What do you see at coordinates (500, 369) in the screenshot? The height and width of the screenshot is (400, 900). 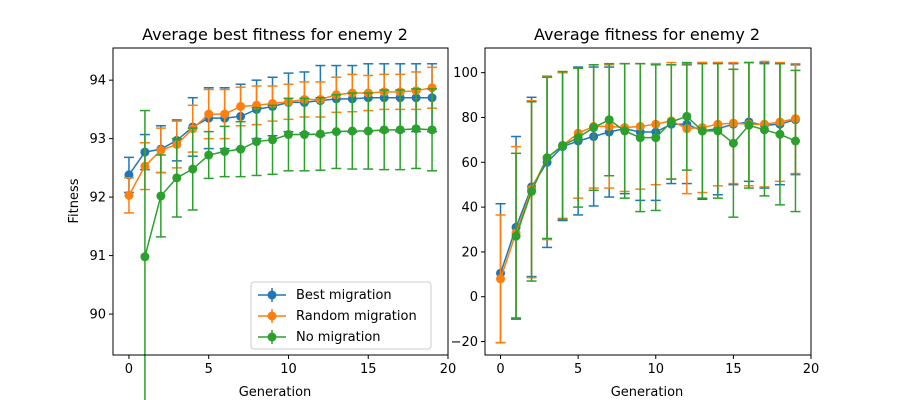 I see `right-x-tick-label: 0` at bounding box center [500, 369].